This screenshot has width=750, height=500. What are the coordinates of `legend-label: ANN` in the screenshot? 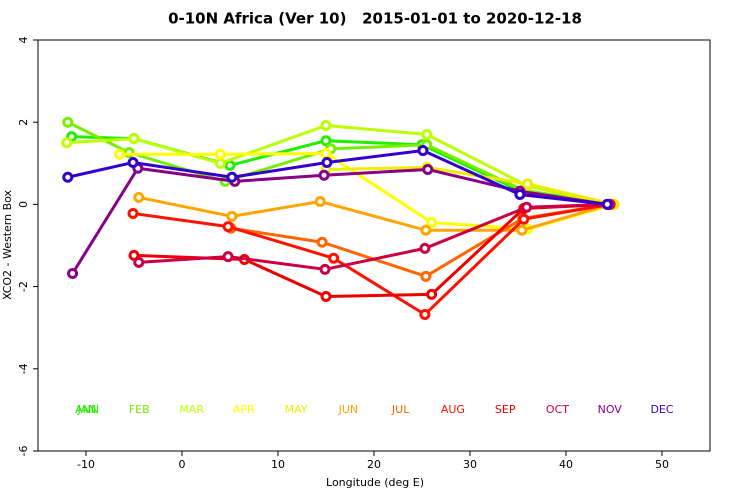 It's located at (87, 409).